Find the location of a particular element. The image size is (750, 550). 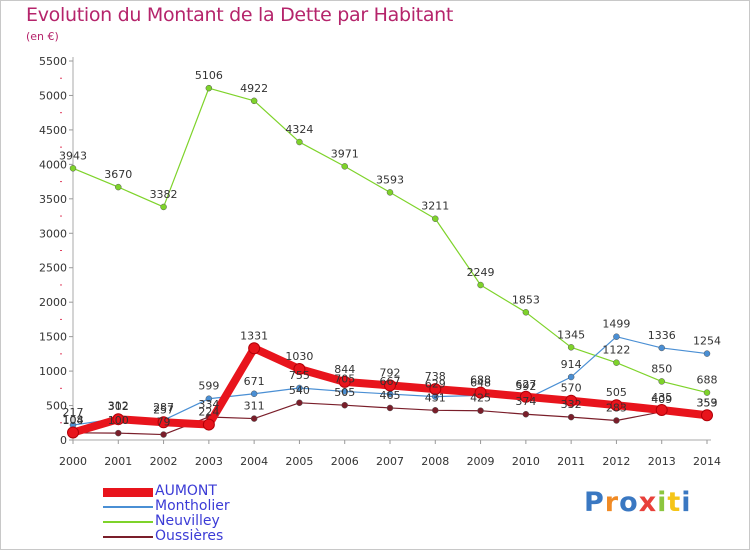

data-label: 648 is located at coordinates (480, 382).